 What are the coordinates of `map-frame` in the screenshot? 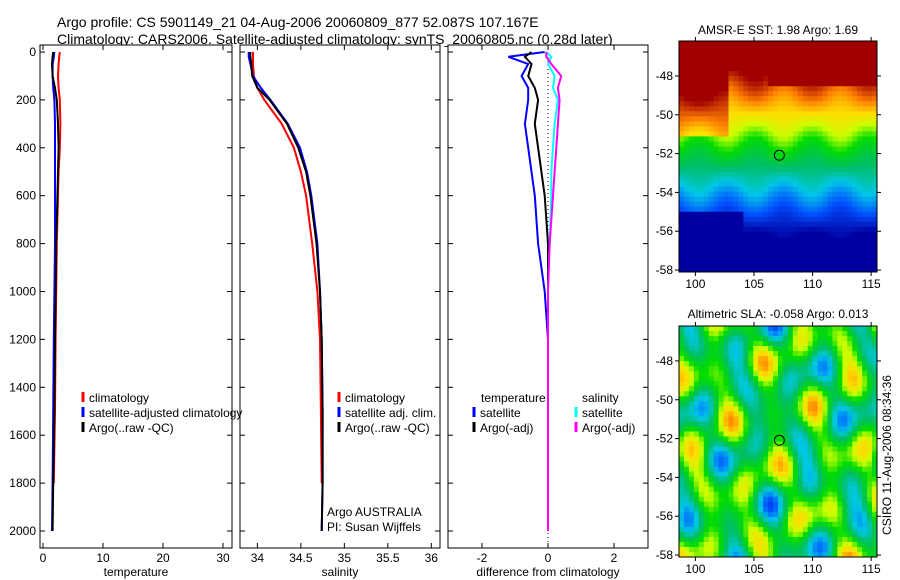 It's located at (778, 156).